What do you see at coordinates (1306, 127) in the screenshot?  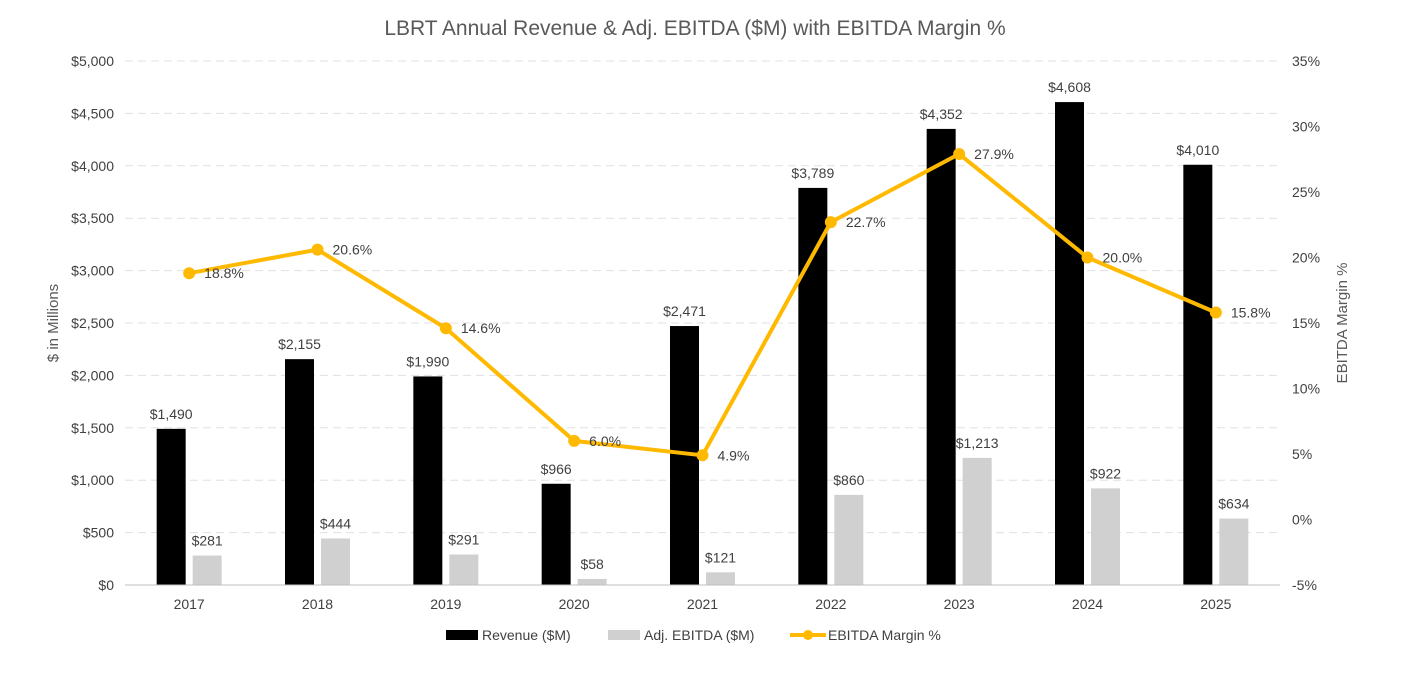 I see `y2-tick-label: 30%` at bounding box center [1306, 127].